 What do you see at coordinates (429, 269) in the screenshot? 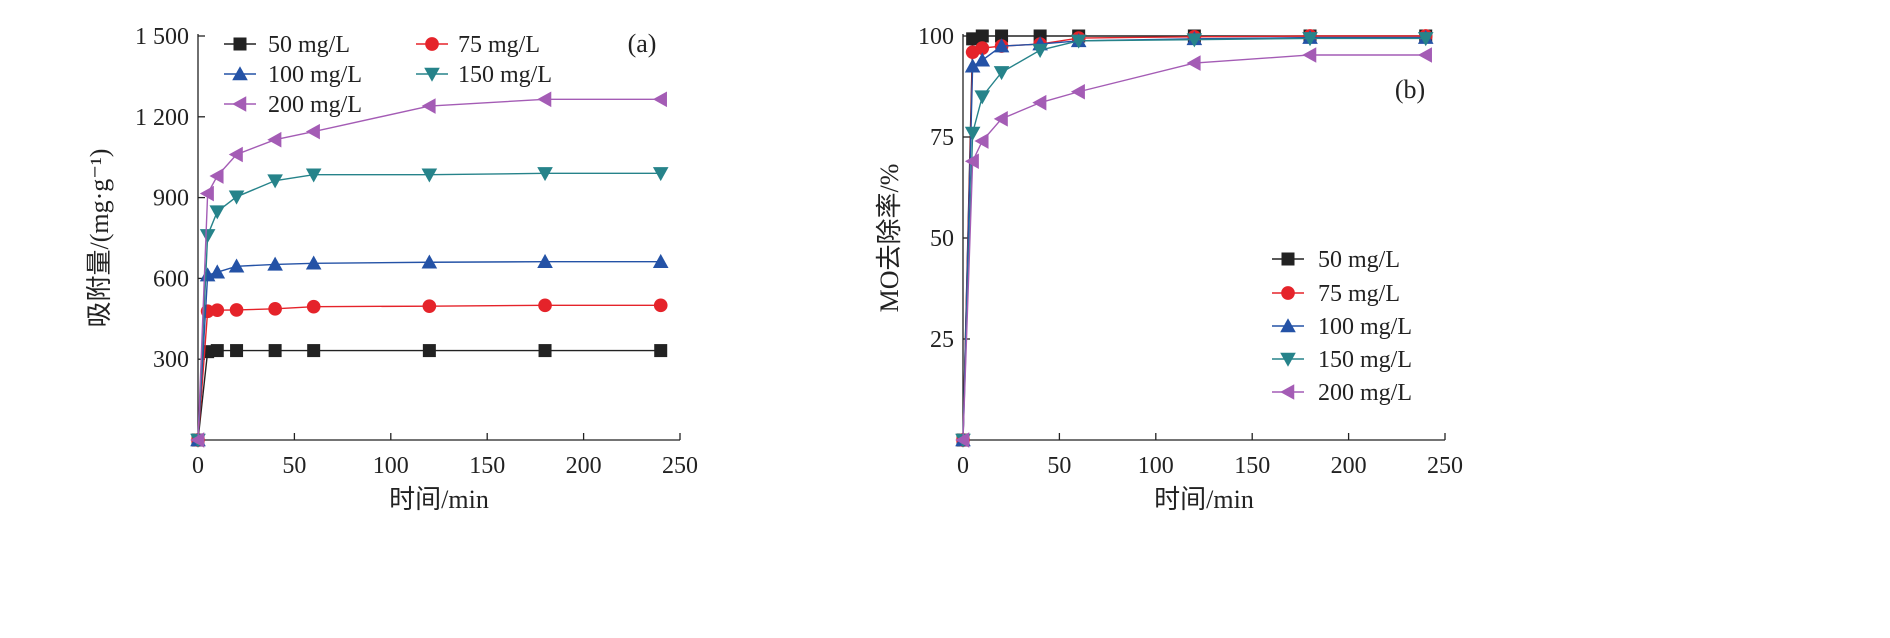
I see `series-line-200-mg-L` at bounding box center [429, 269].